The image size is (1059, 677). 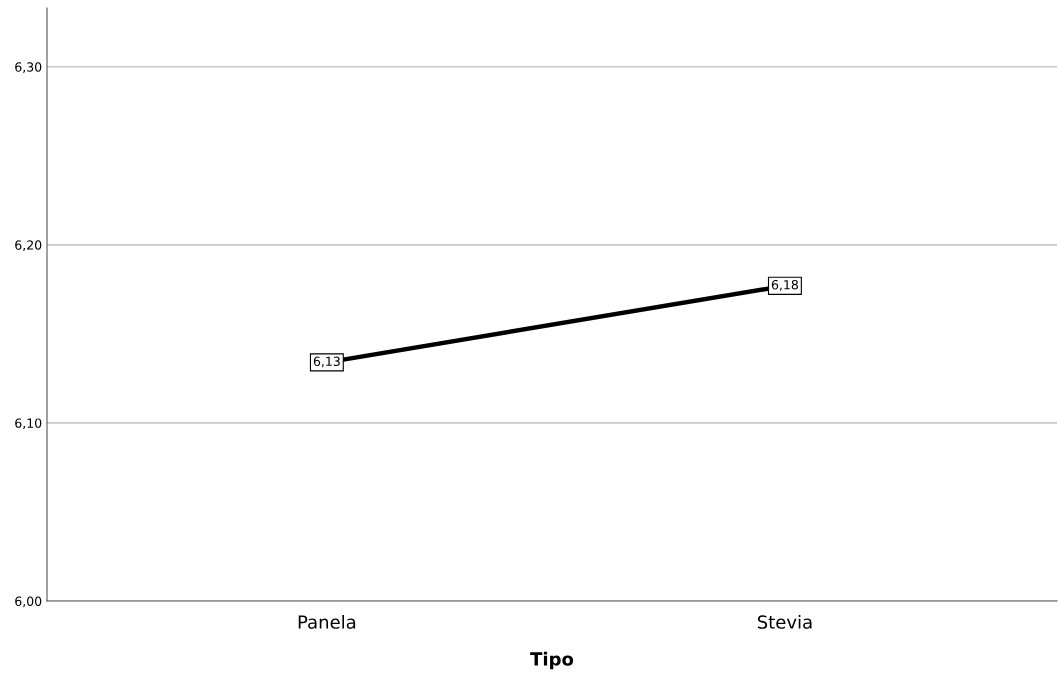 What do you see at coordinates (327, 621) in the screenshot?
I see `x-tick-label: Panela` at bounding box center [327, 621].